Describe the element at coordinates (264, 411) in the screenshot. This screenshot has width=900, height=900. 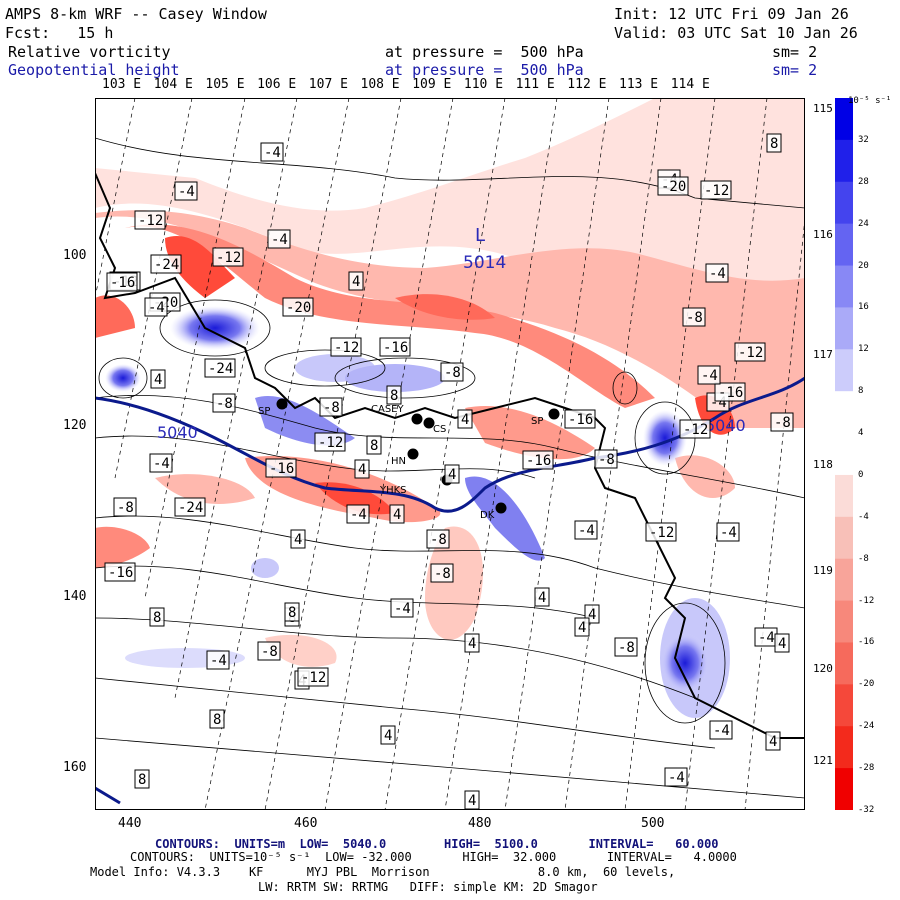
I see `station-label: SP` at that location.